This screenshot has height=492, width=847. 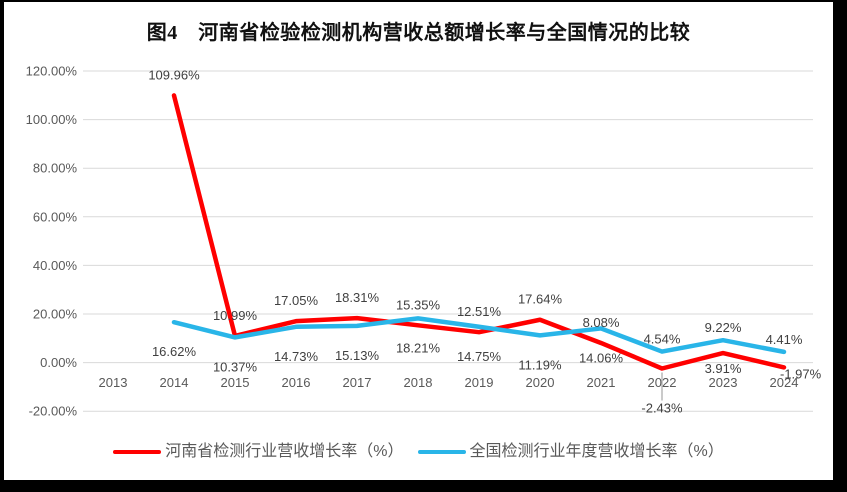 What do you see at coordinates (540, 364) in the screenshot?
I see `data-label: 11.19%` at bounding box center [540, 364].